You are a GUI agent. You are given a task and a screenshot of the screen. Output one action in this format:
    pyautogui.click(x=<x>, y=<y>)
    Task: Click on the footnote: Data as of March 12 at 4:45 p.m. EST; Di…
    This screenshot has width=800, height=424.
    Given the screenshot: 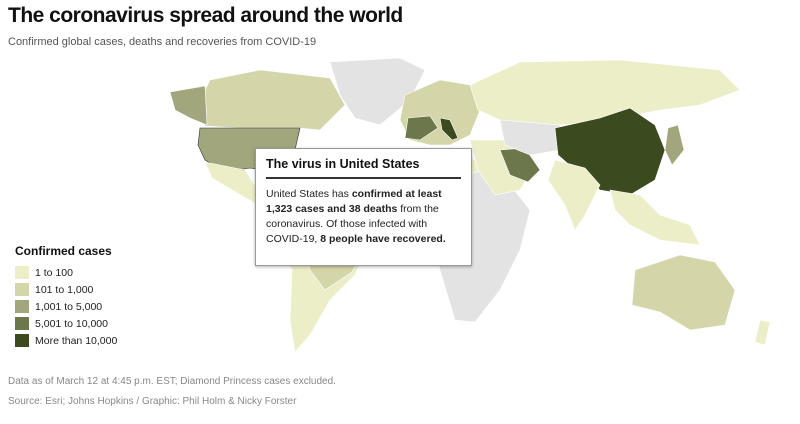 What is the action you would take?
    pyautogui.click(x=172, y=381)
    